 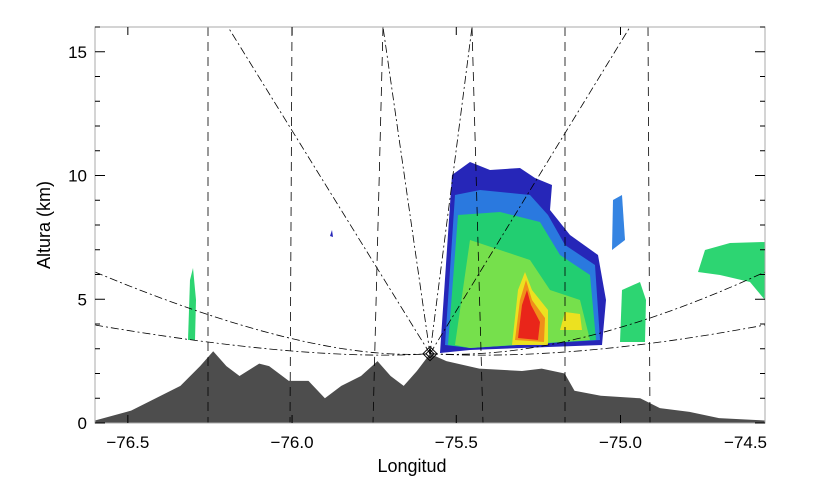 What do you see at coordinates (620, 442) in the screenshot?
I see `x-tick-label: −75.0` at bounding box center [620, 442].